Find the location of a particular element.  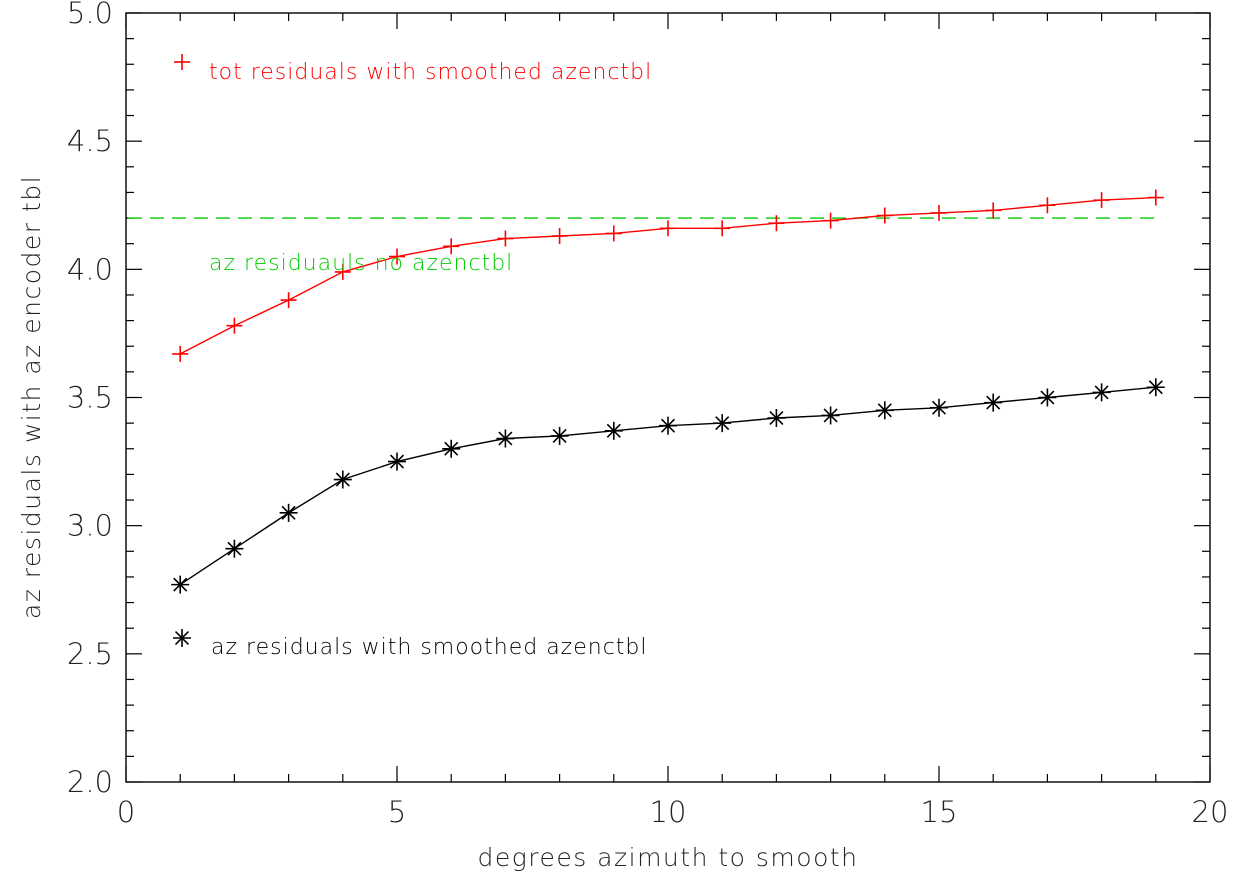

x-tick-label: 20 is located at coordinates (1210, 812).